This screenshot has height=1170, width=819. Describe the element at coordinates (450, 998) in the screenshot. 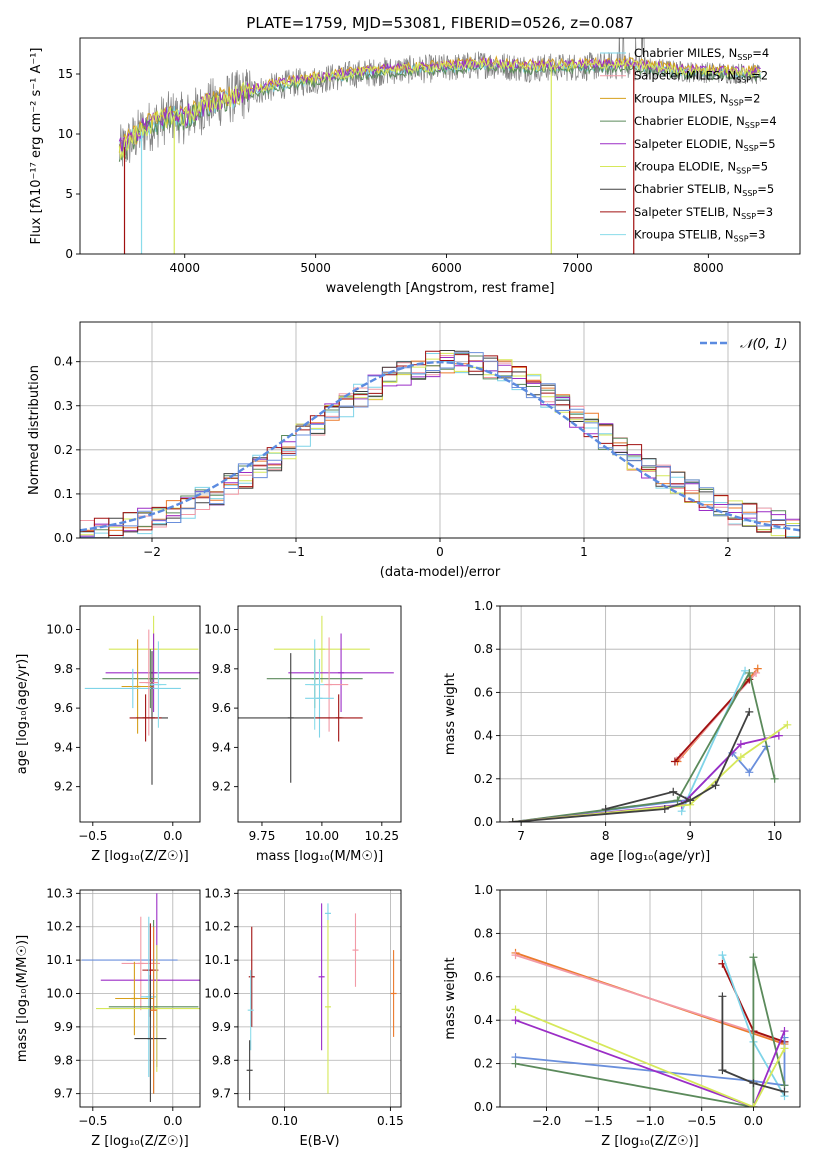

I see `y-axis-label: mass weight` at that location.